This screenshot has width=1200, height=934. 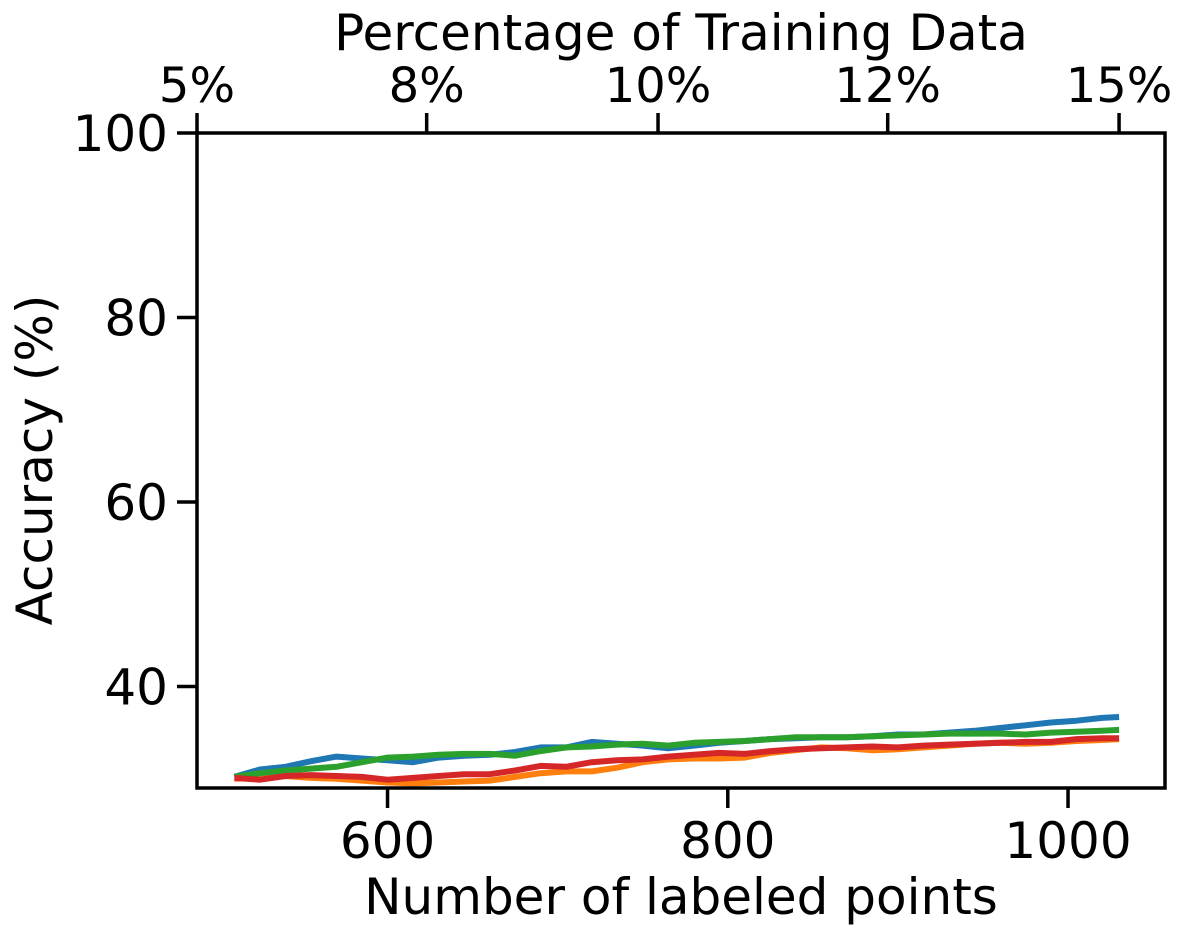 I want to click on top-tick-label: 15%, so click(x=1119, y=86).